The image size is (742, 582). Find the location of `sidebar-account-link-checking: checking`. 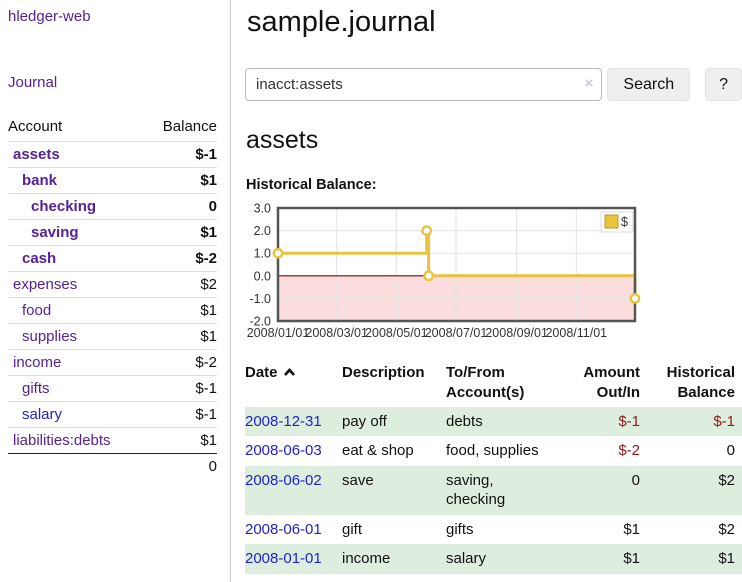

sidebar-account-link-checking: checking is located at coordinates (64, 206).